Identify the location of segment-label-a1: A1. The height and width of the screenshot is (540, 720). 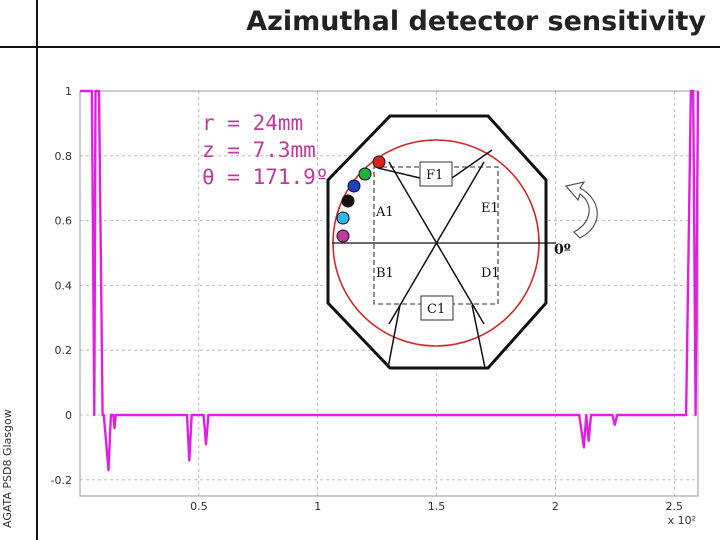
(384, 212).